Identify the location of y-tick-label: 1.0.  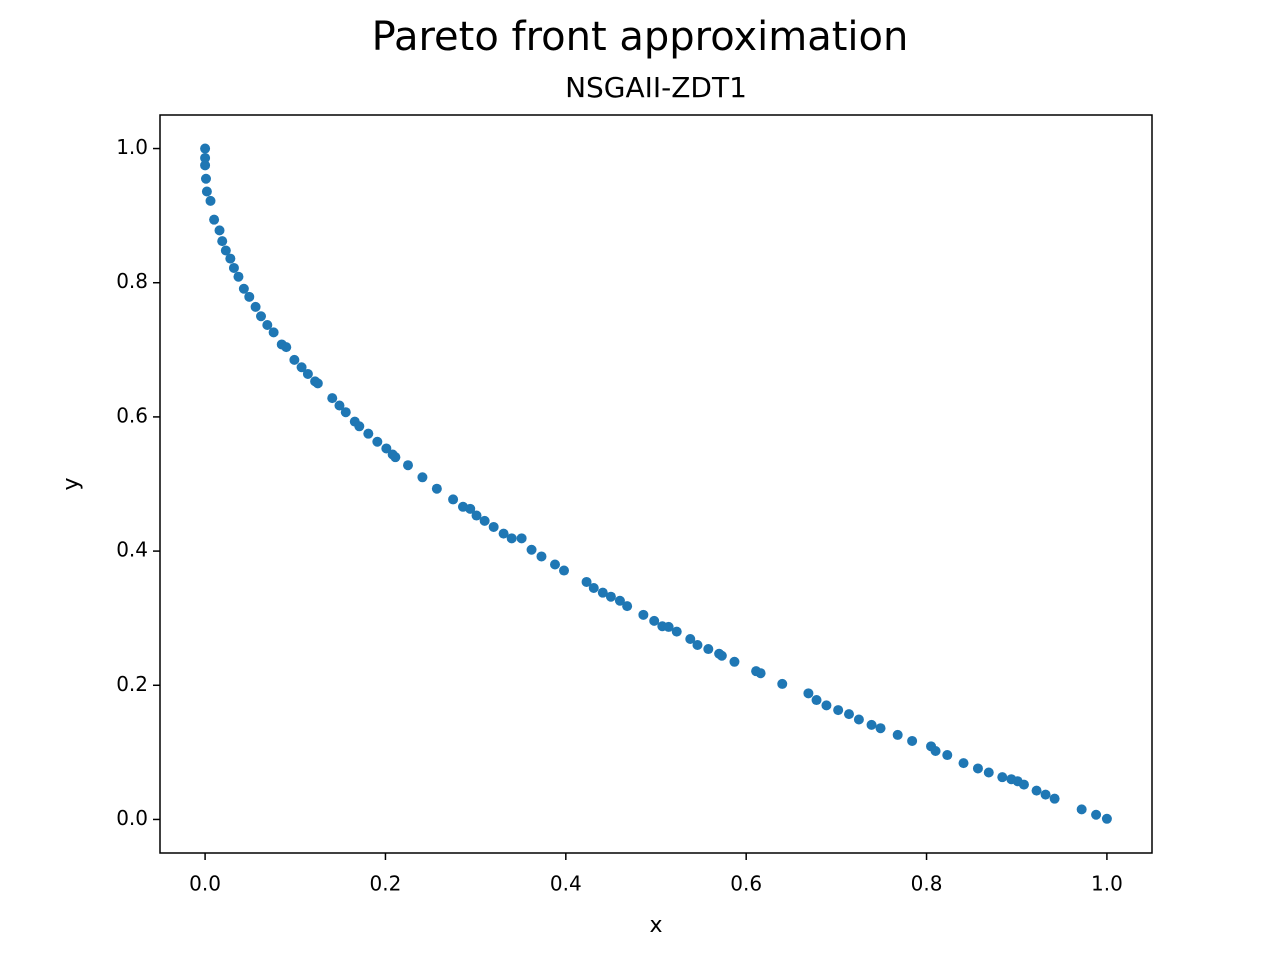
(132, 147).